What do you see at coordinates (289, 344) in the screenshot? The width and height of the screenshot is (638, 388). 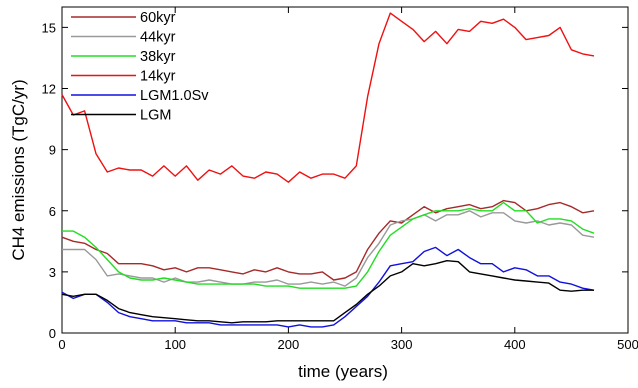 I see `x-tick-label: 200` at bounding box center [289, 344].